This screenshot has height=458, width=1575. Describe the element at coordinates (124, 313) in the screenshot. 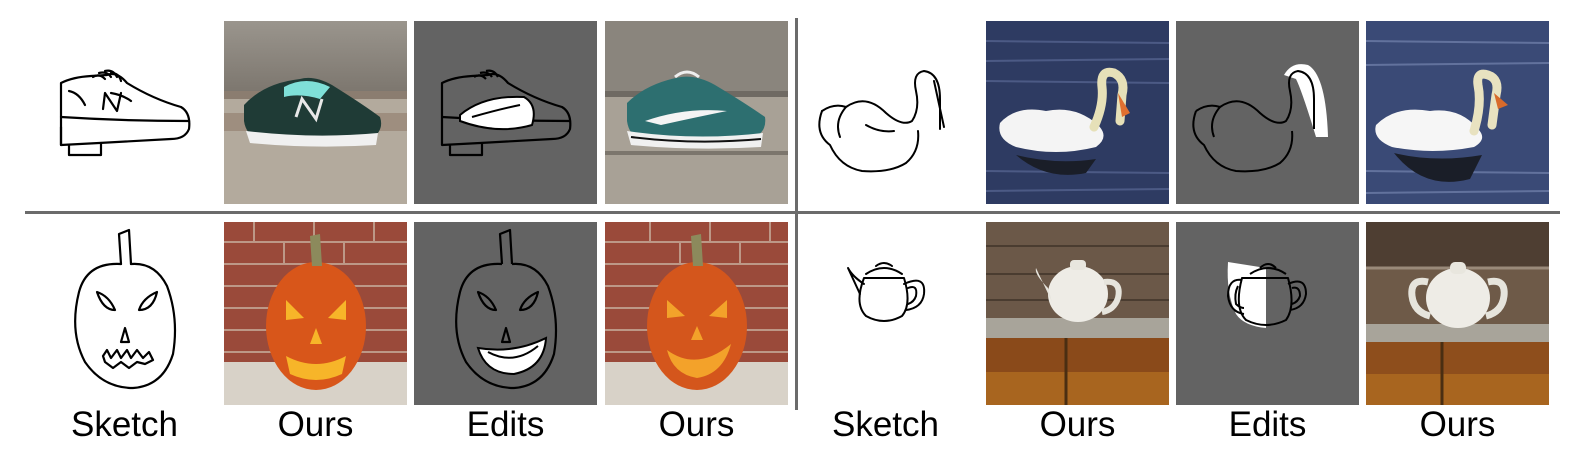

I see `pumpkin-sketch` at that location.